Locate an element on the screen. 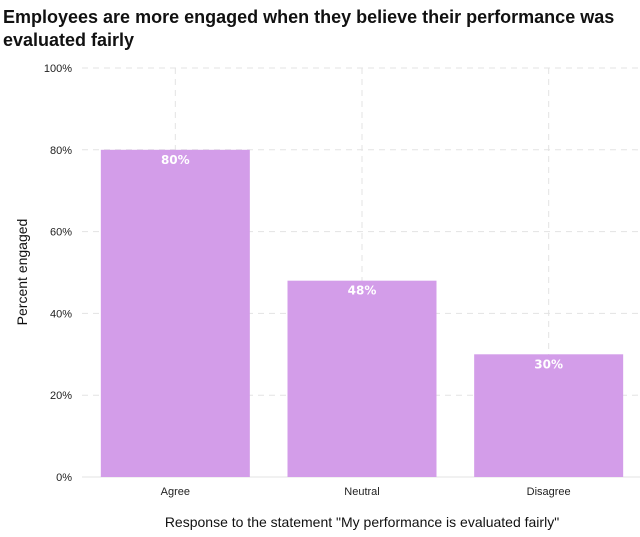  y-tick-label: 100% is located at coordinates (58, 69).